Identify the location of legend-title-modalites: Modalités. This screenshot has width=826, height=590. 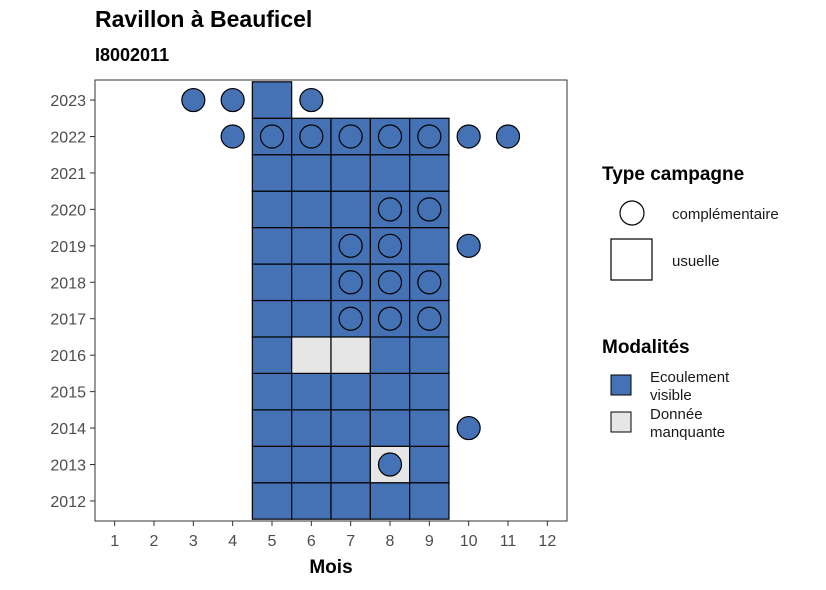
(646, 347).